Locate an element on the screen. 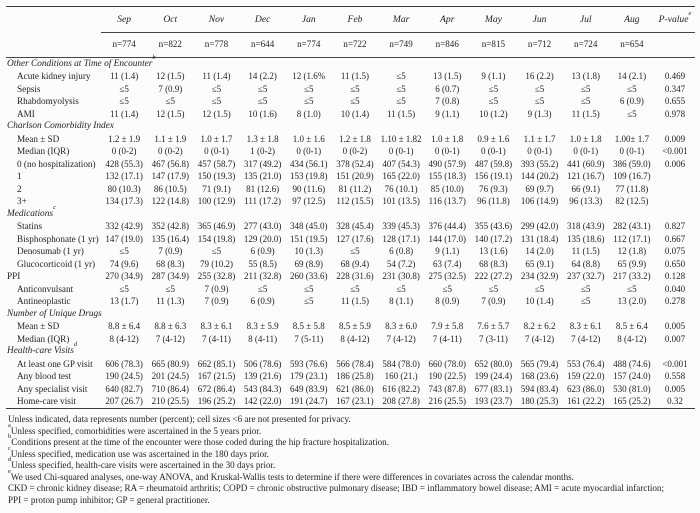  data-cell: 11 (1.5) is located at coordinates (401, 113).